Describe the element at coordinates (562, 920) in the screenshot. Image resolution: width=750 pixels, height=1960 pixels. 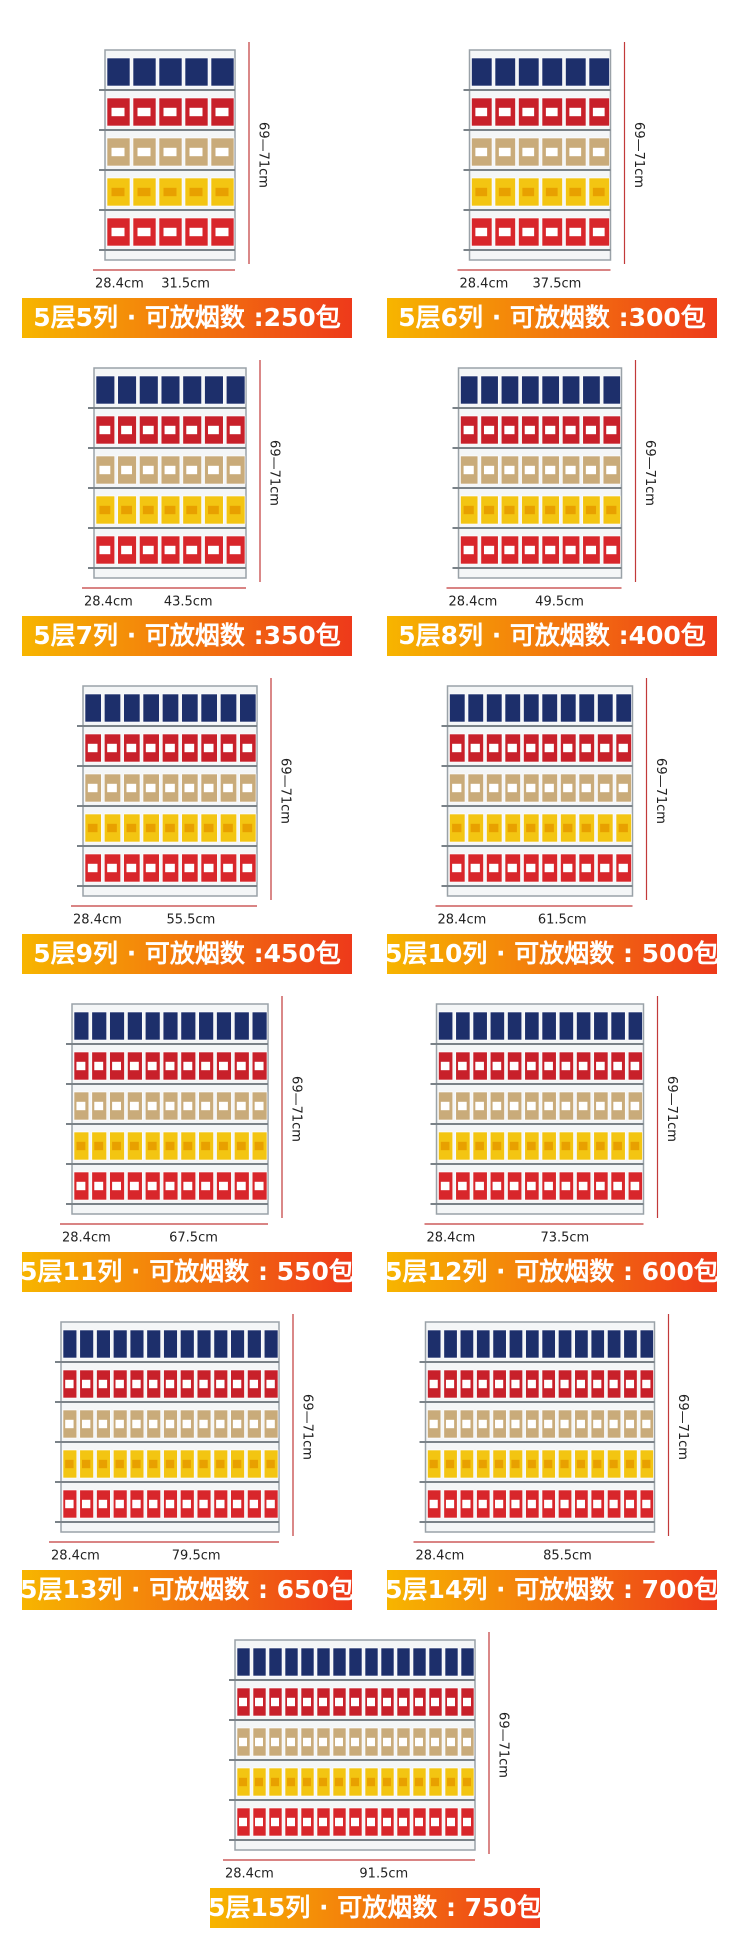
I see `width-label: 61.5cm` at that location.